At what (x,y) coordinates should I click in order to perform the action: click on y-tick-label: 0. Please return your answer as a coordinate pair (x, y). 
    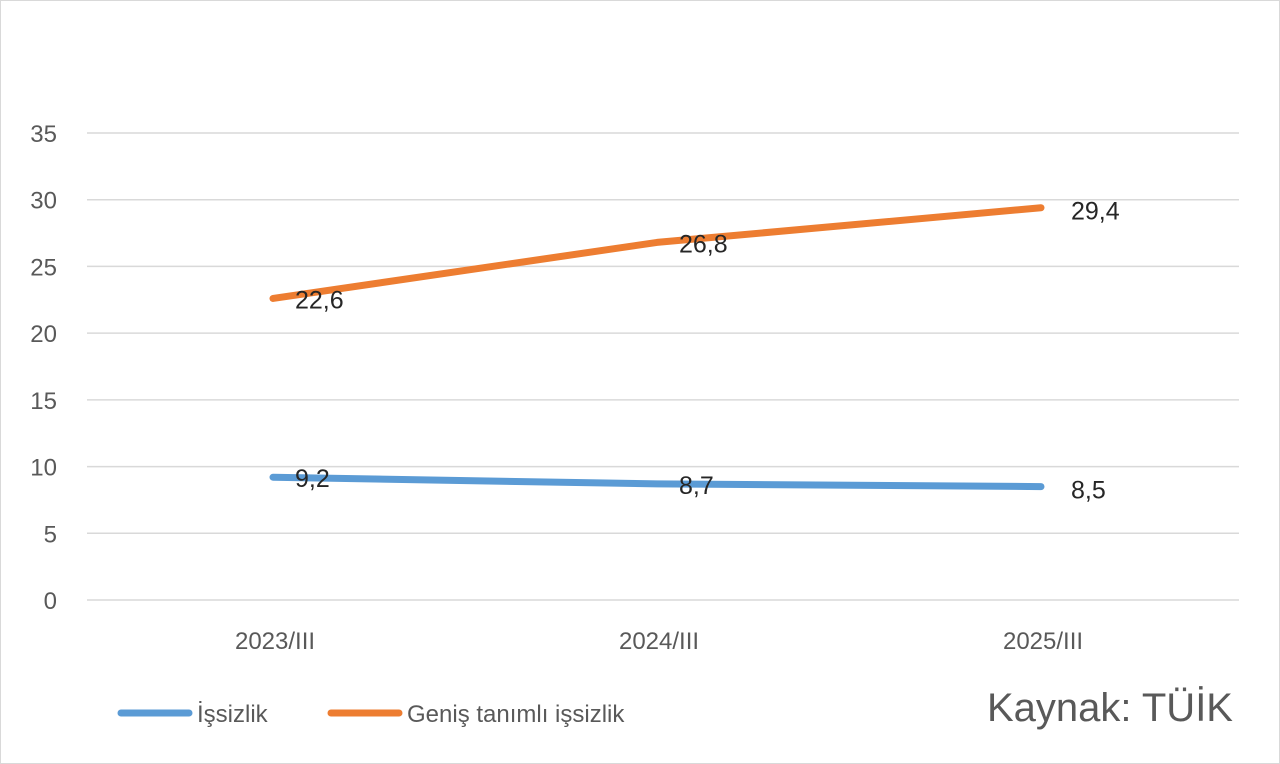
    Looking at the image, I should click on (50, 601).